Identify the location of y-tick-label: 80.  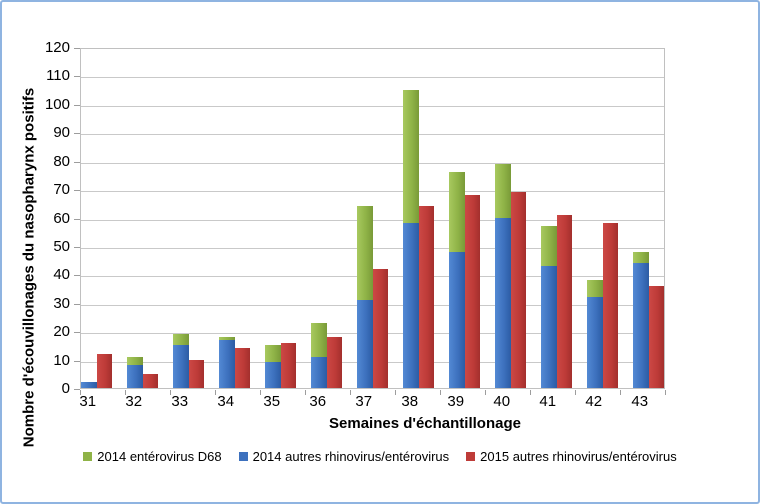
(61, 161).